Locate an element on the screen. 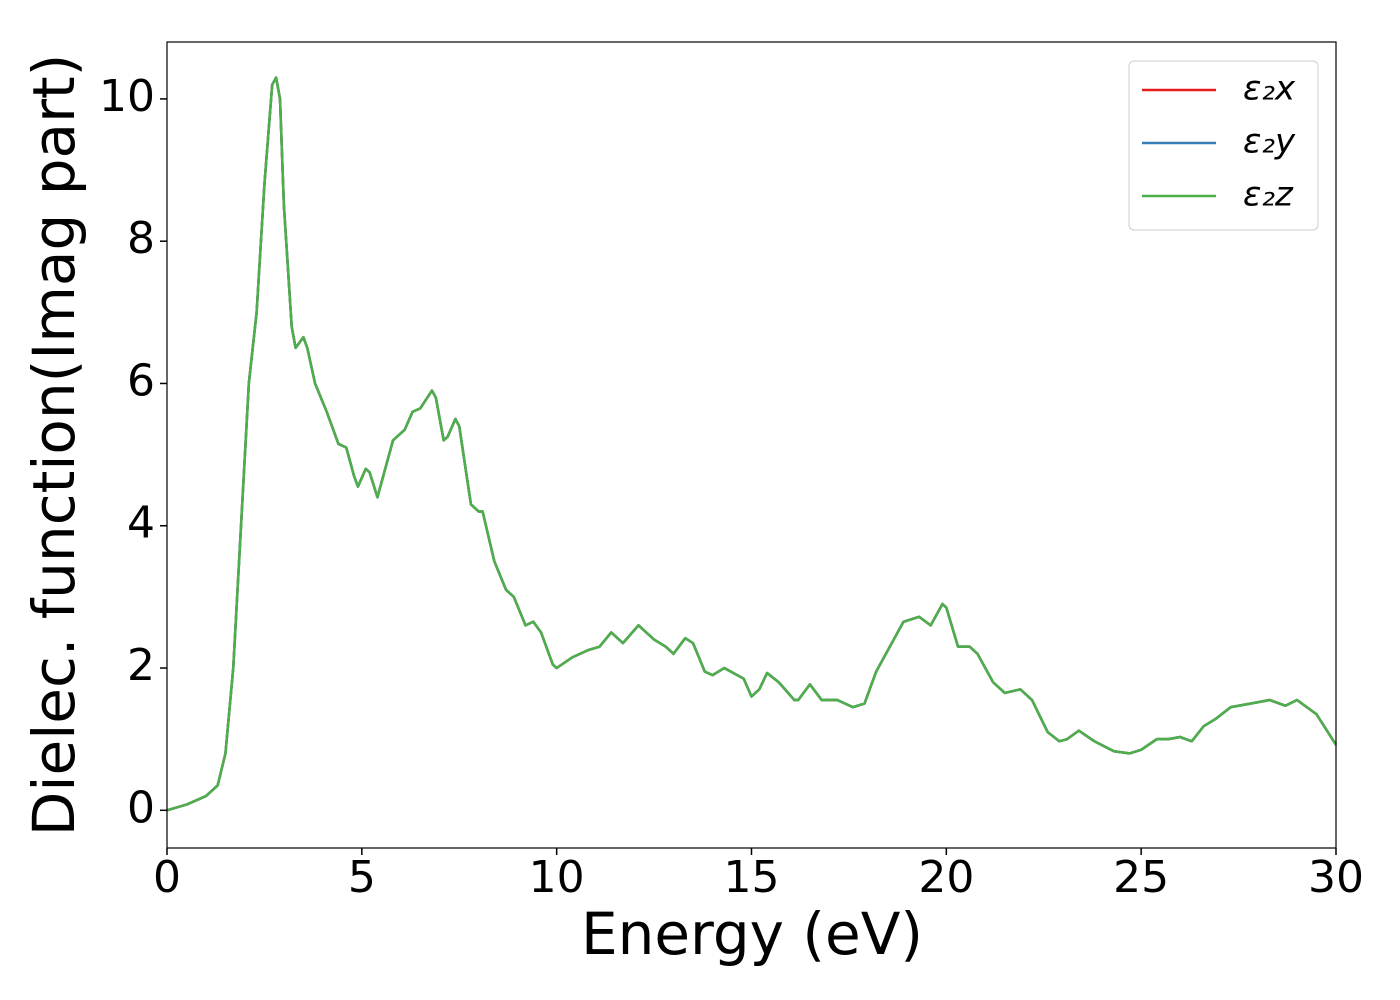 This screenshot has width=1400, height=1000. x-tick-label: 5 is located at coordinates (362, 877).